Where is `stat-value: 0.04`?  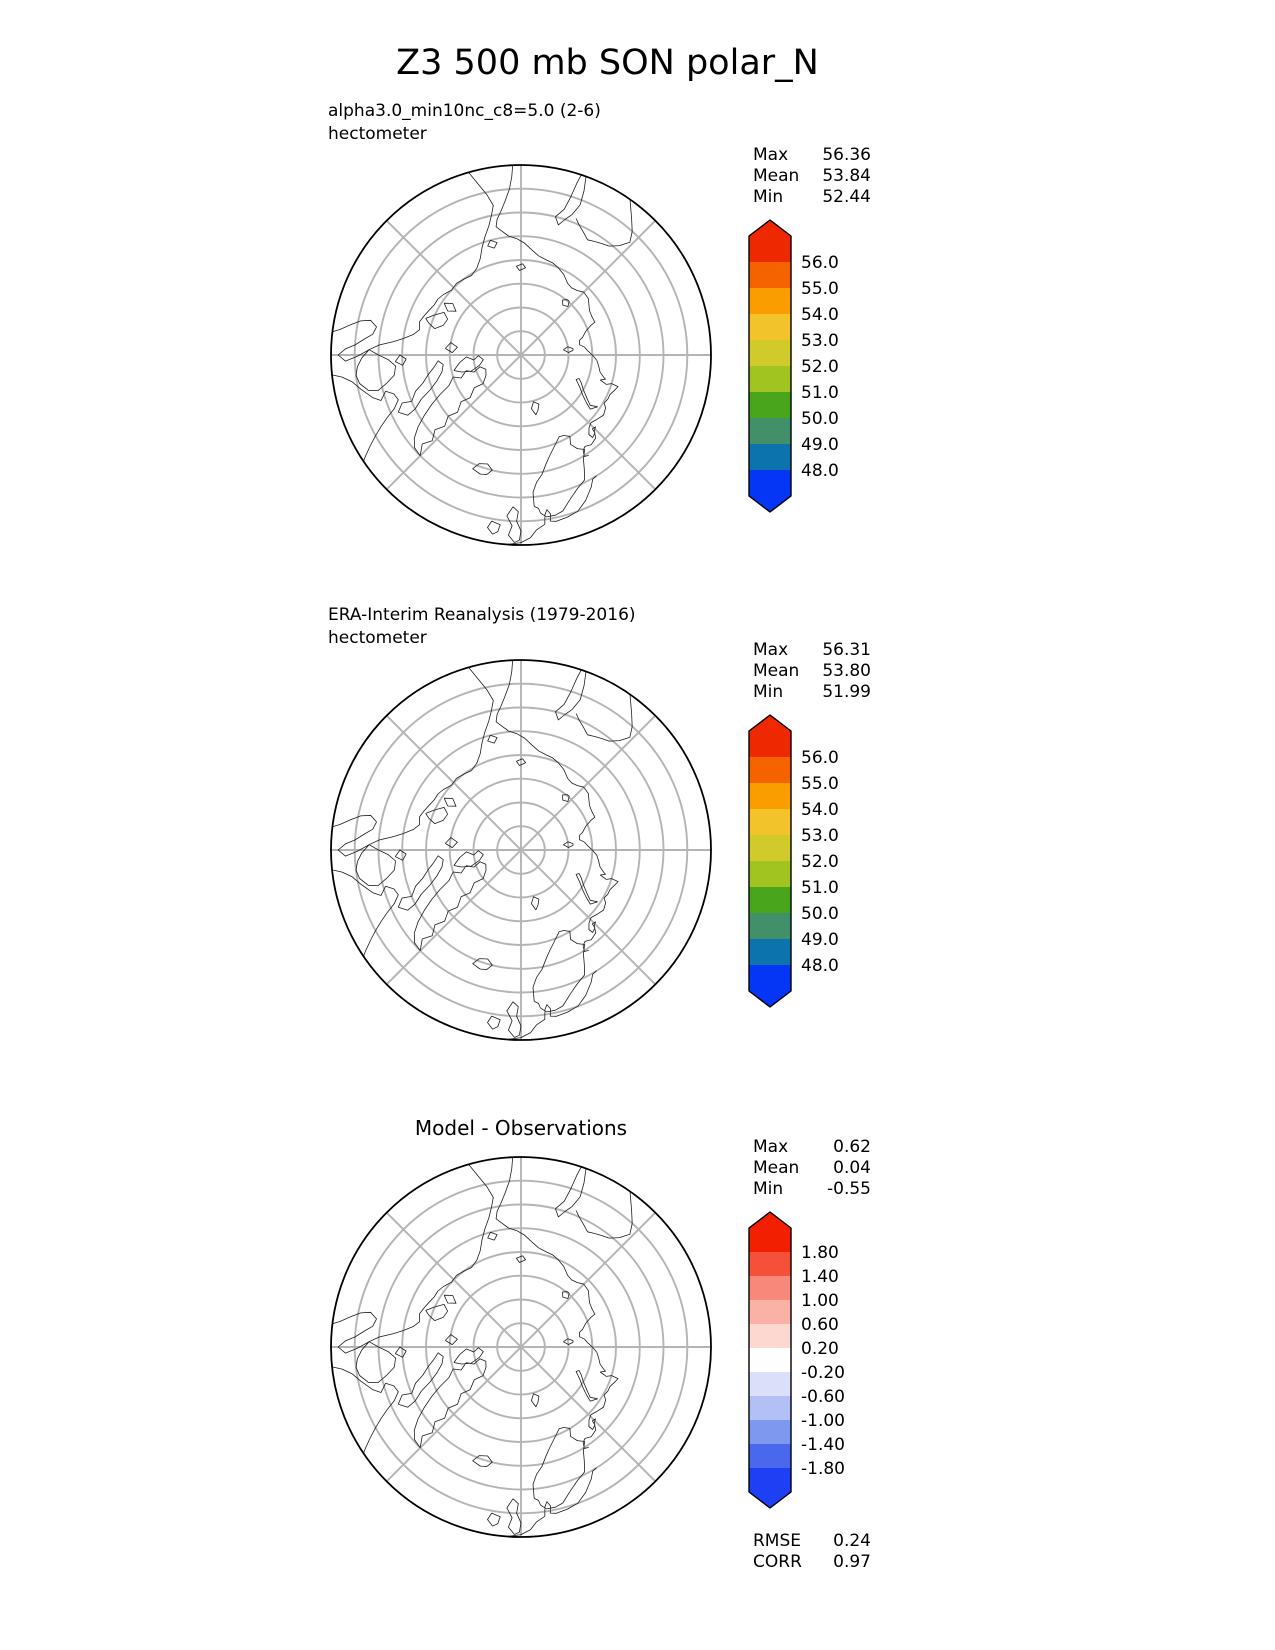 stat-value: 0.04 is located at coordinates (852, 1168).